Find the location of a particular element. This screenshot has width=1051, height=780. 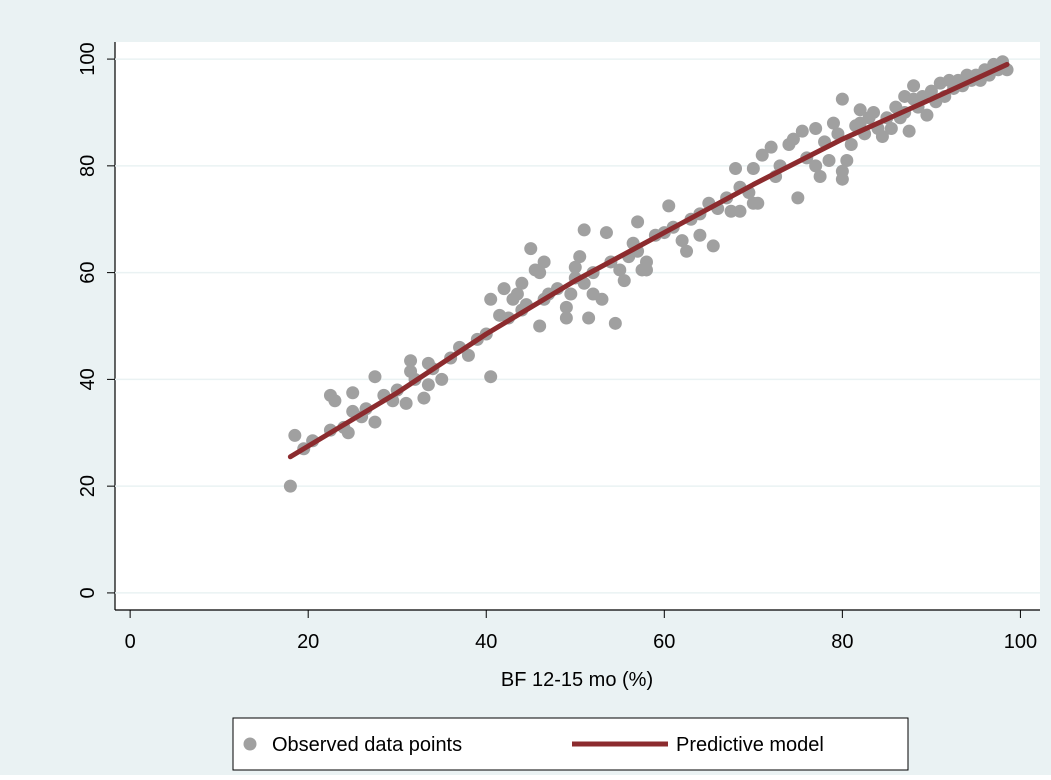

x-tick-label: 100 is located at coordinates (1020, 642).